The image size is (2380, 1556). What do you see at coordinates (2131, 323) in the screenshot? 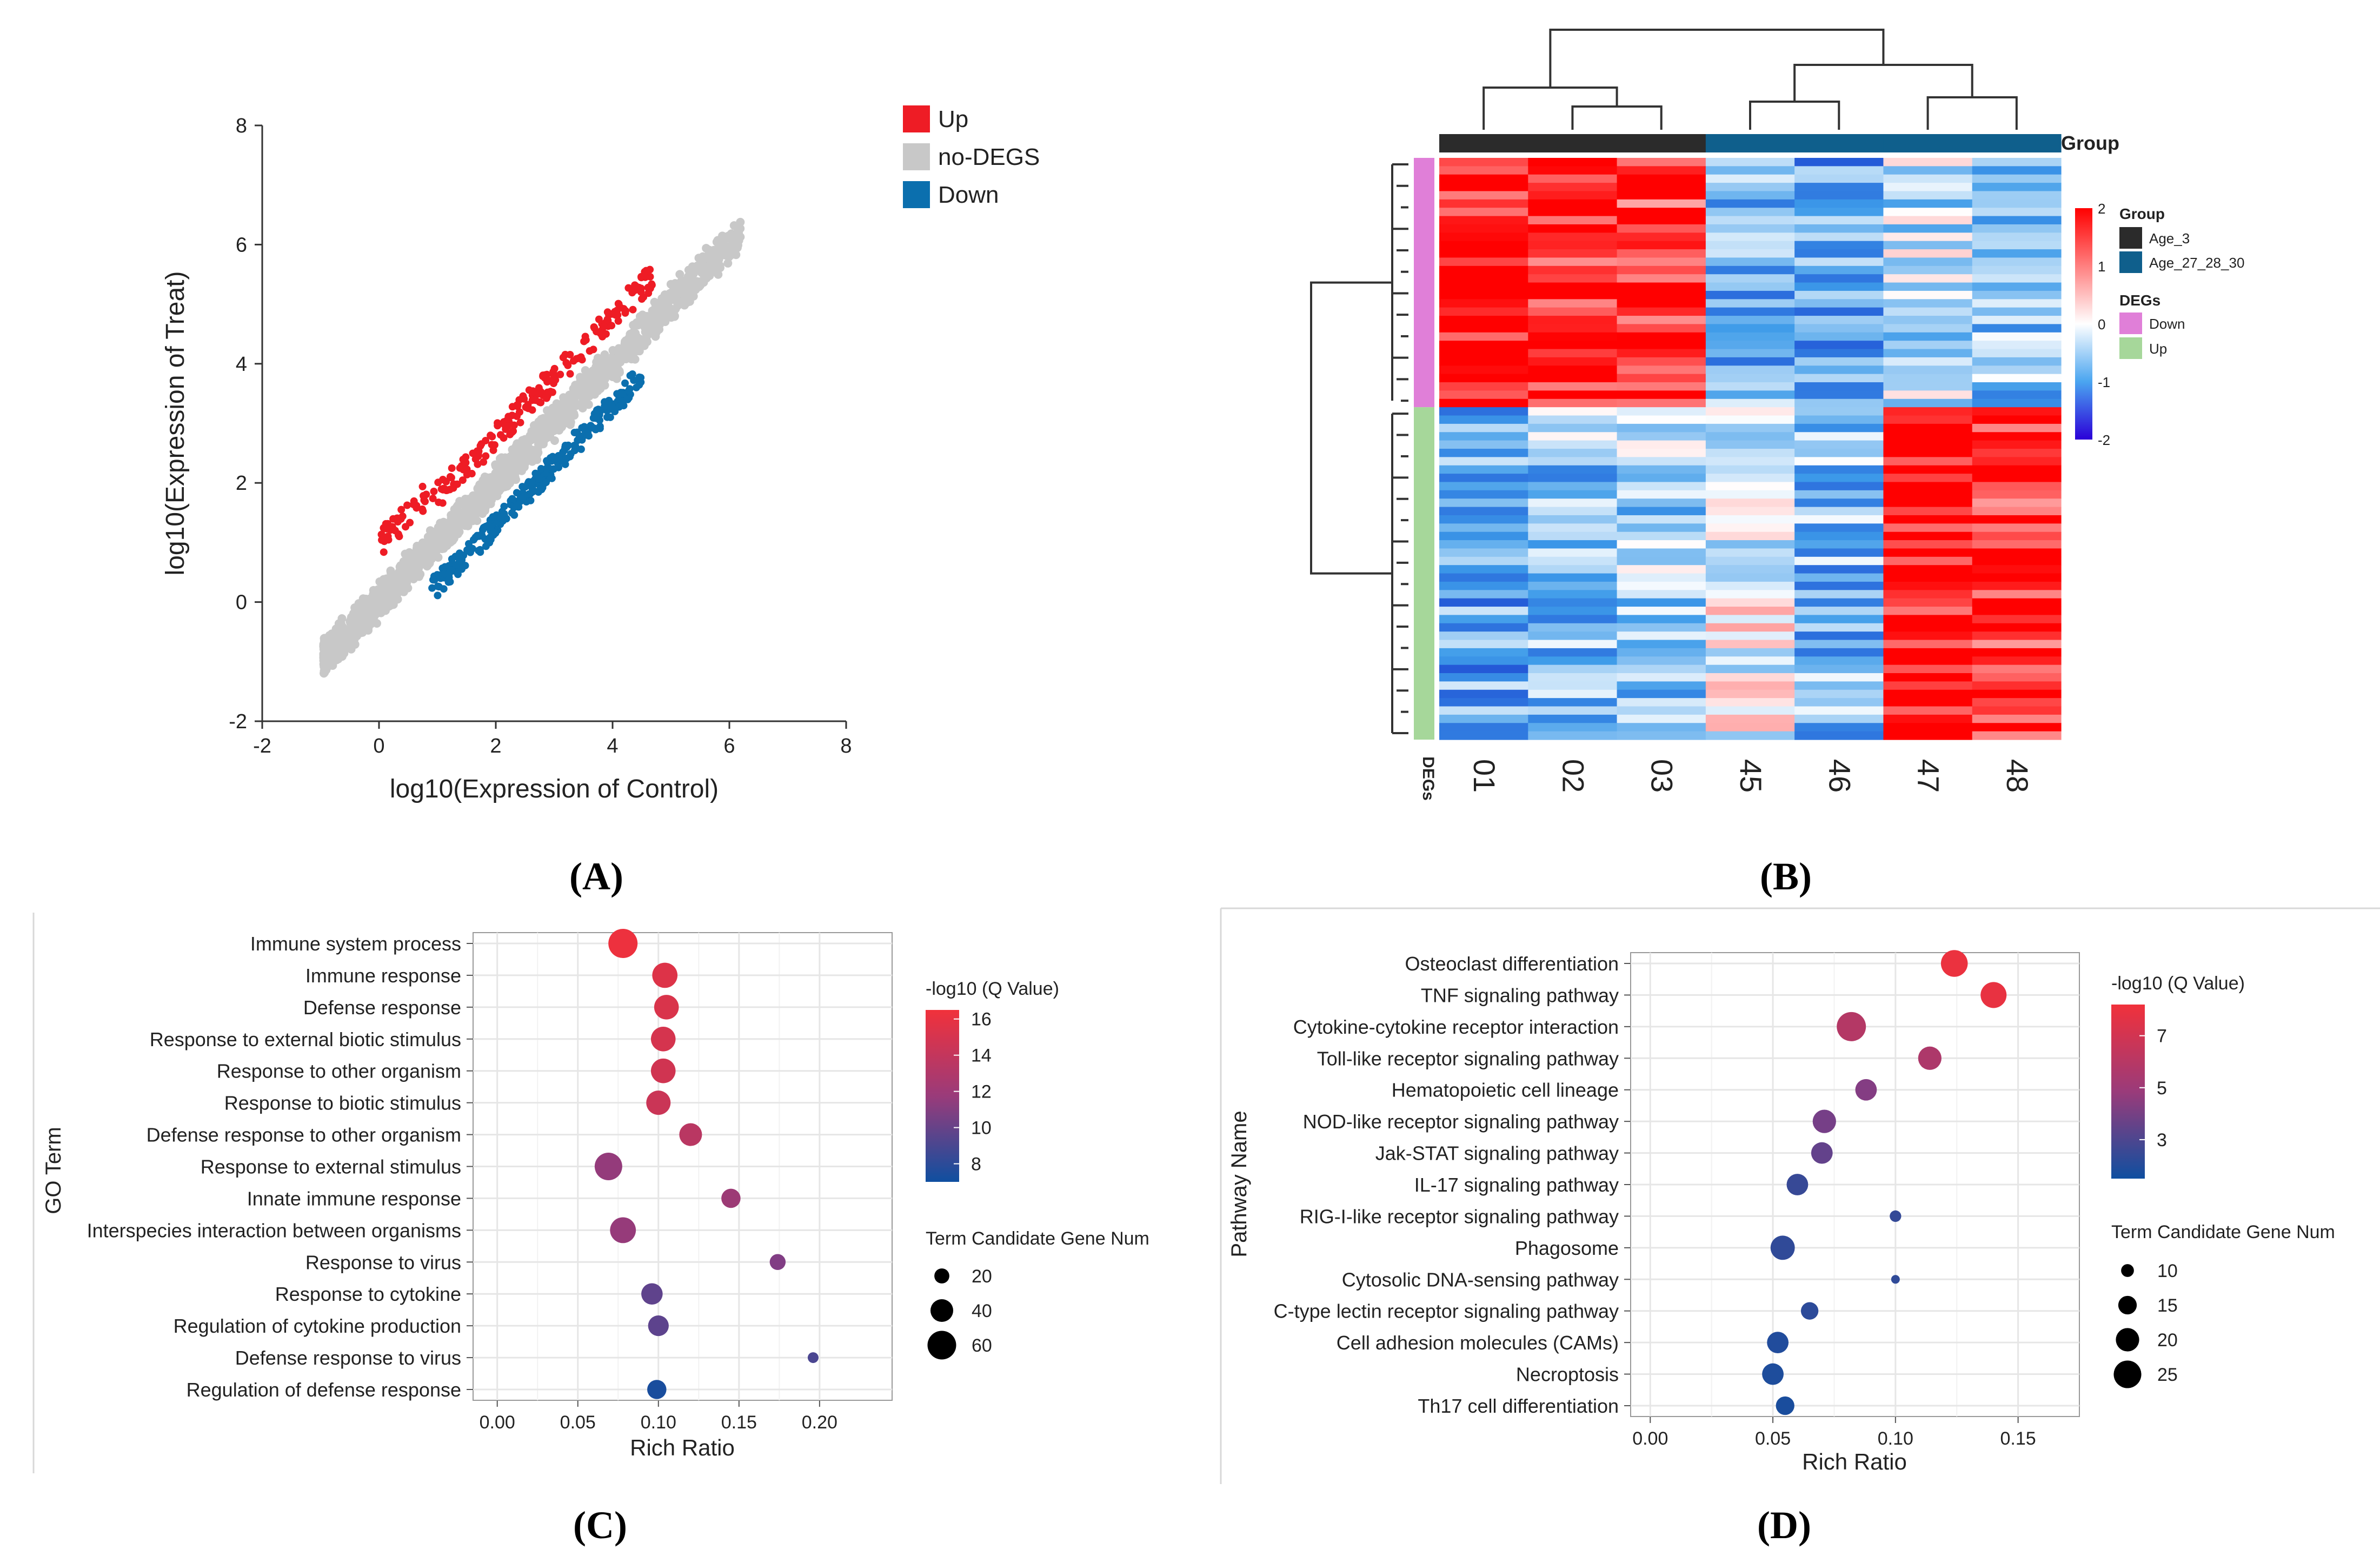
I see `panel-b-legend-swatch-down` at bounding box center [2131, 323].